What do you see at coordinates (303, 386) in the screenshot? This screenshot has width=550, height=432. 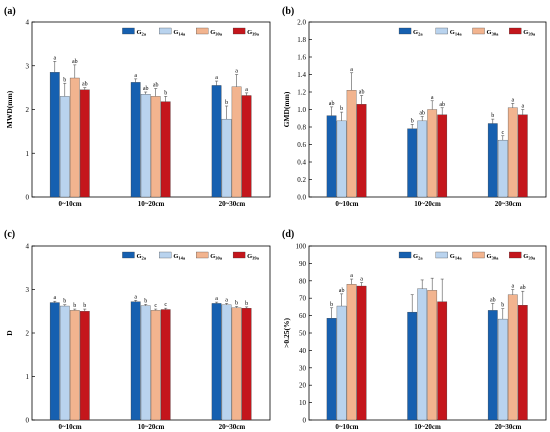 I see `y-tick-label: 20` at bounding box center [303, 386].